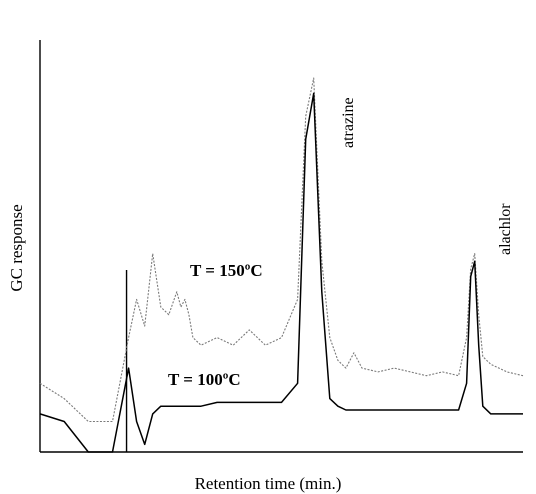  I want to click on series-label-t100: T = 100ºC, so click(204, 379).